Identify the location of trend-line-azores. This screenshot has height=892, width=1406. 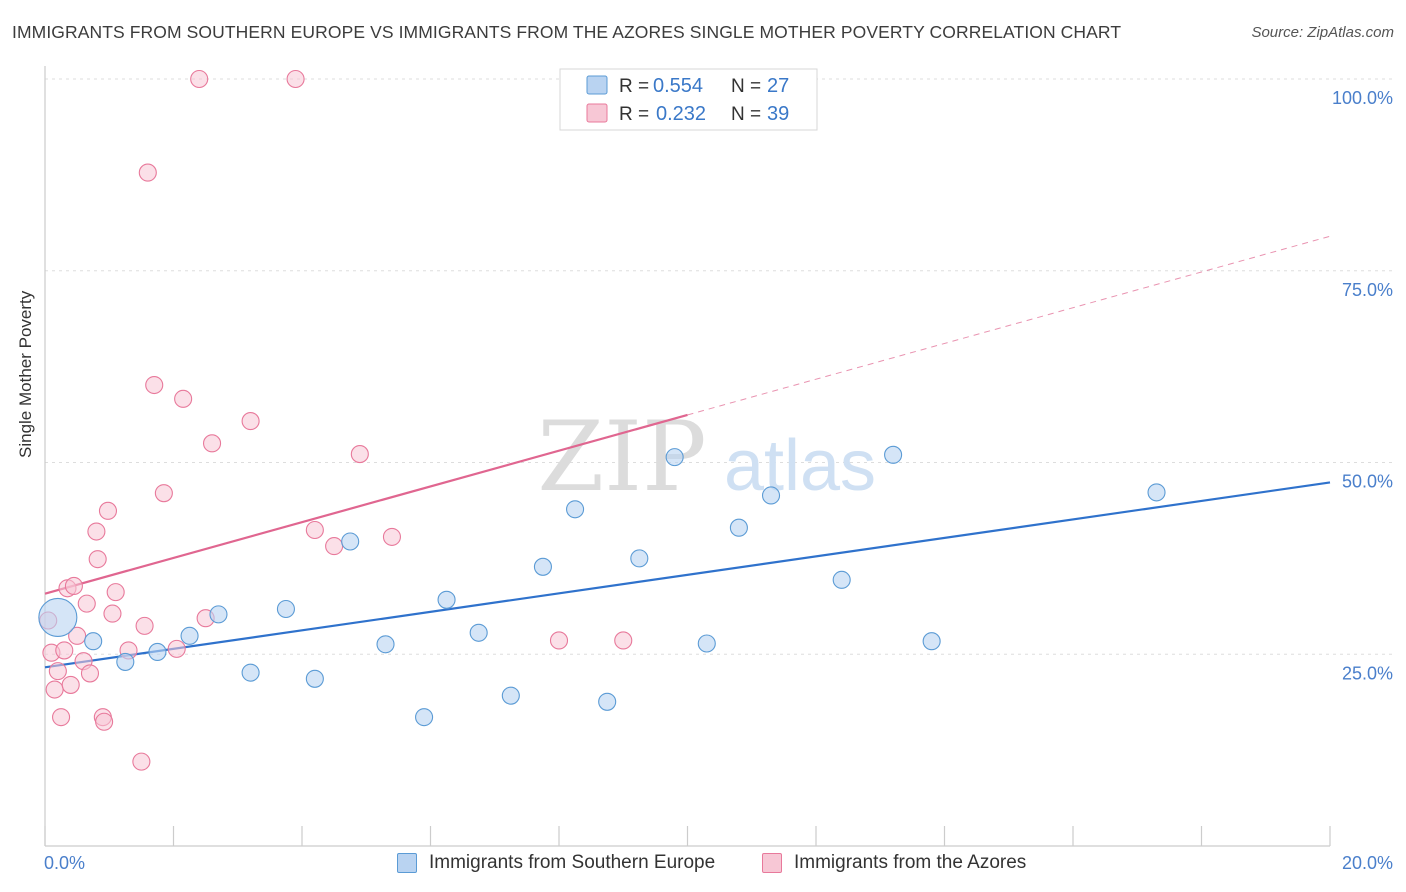
(366, 504).